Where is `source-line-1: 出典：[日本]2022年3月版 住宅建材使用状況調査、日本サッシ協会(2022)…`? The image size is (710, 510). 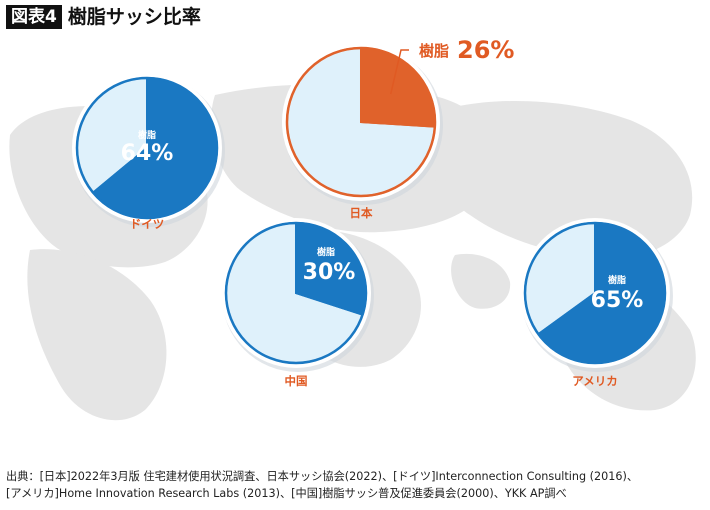
source-line-1: 出典：[日本]2022年3月版 住宅建材使用状況調査、日本サッシ協会(2022)… is located at coordinates (322, 476).